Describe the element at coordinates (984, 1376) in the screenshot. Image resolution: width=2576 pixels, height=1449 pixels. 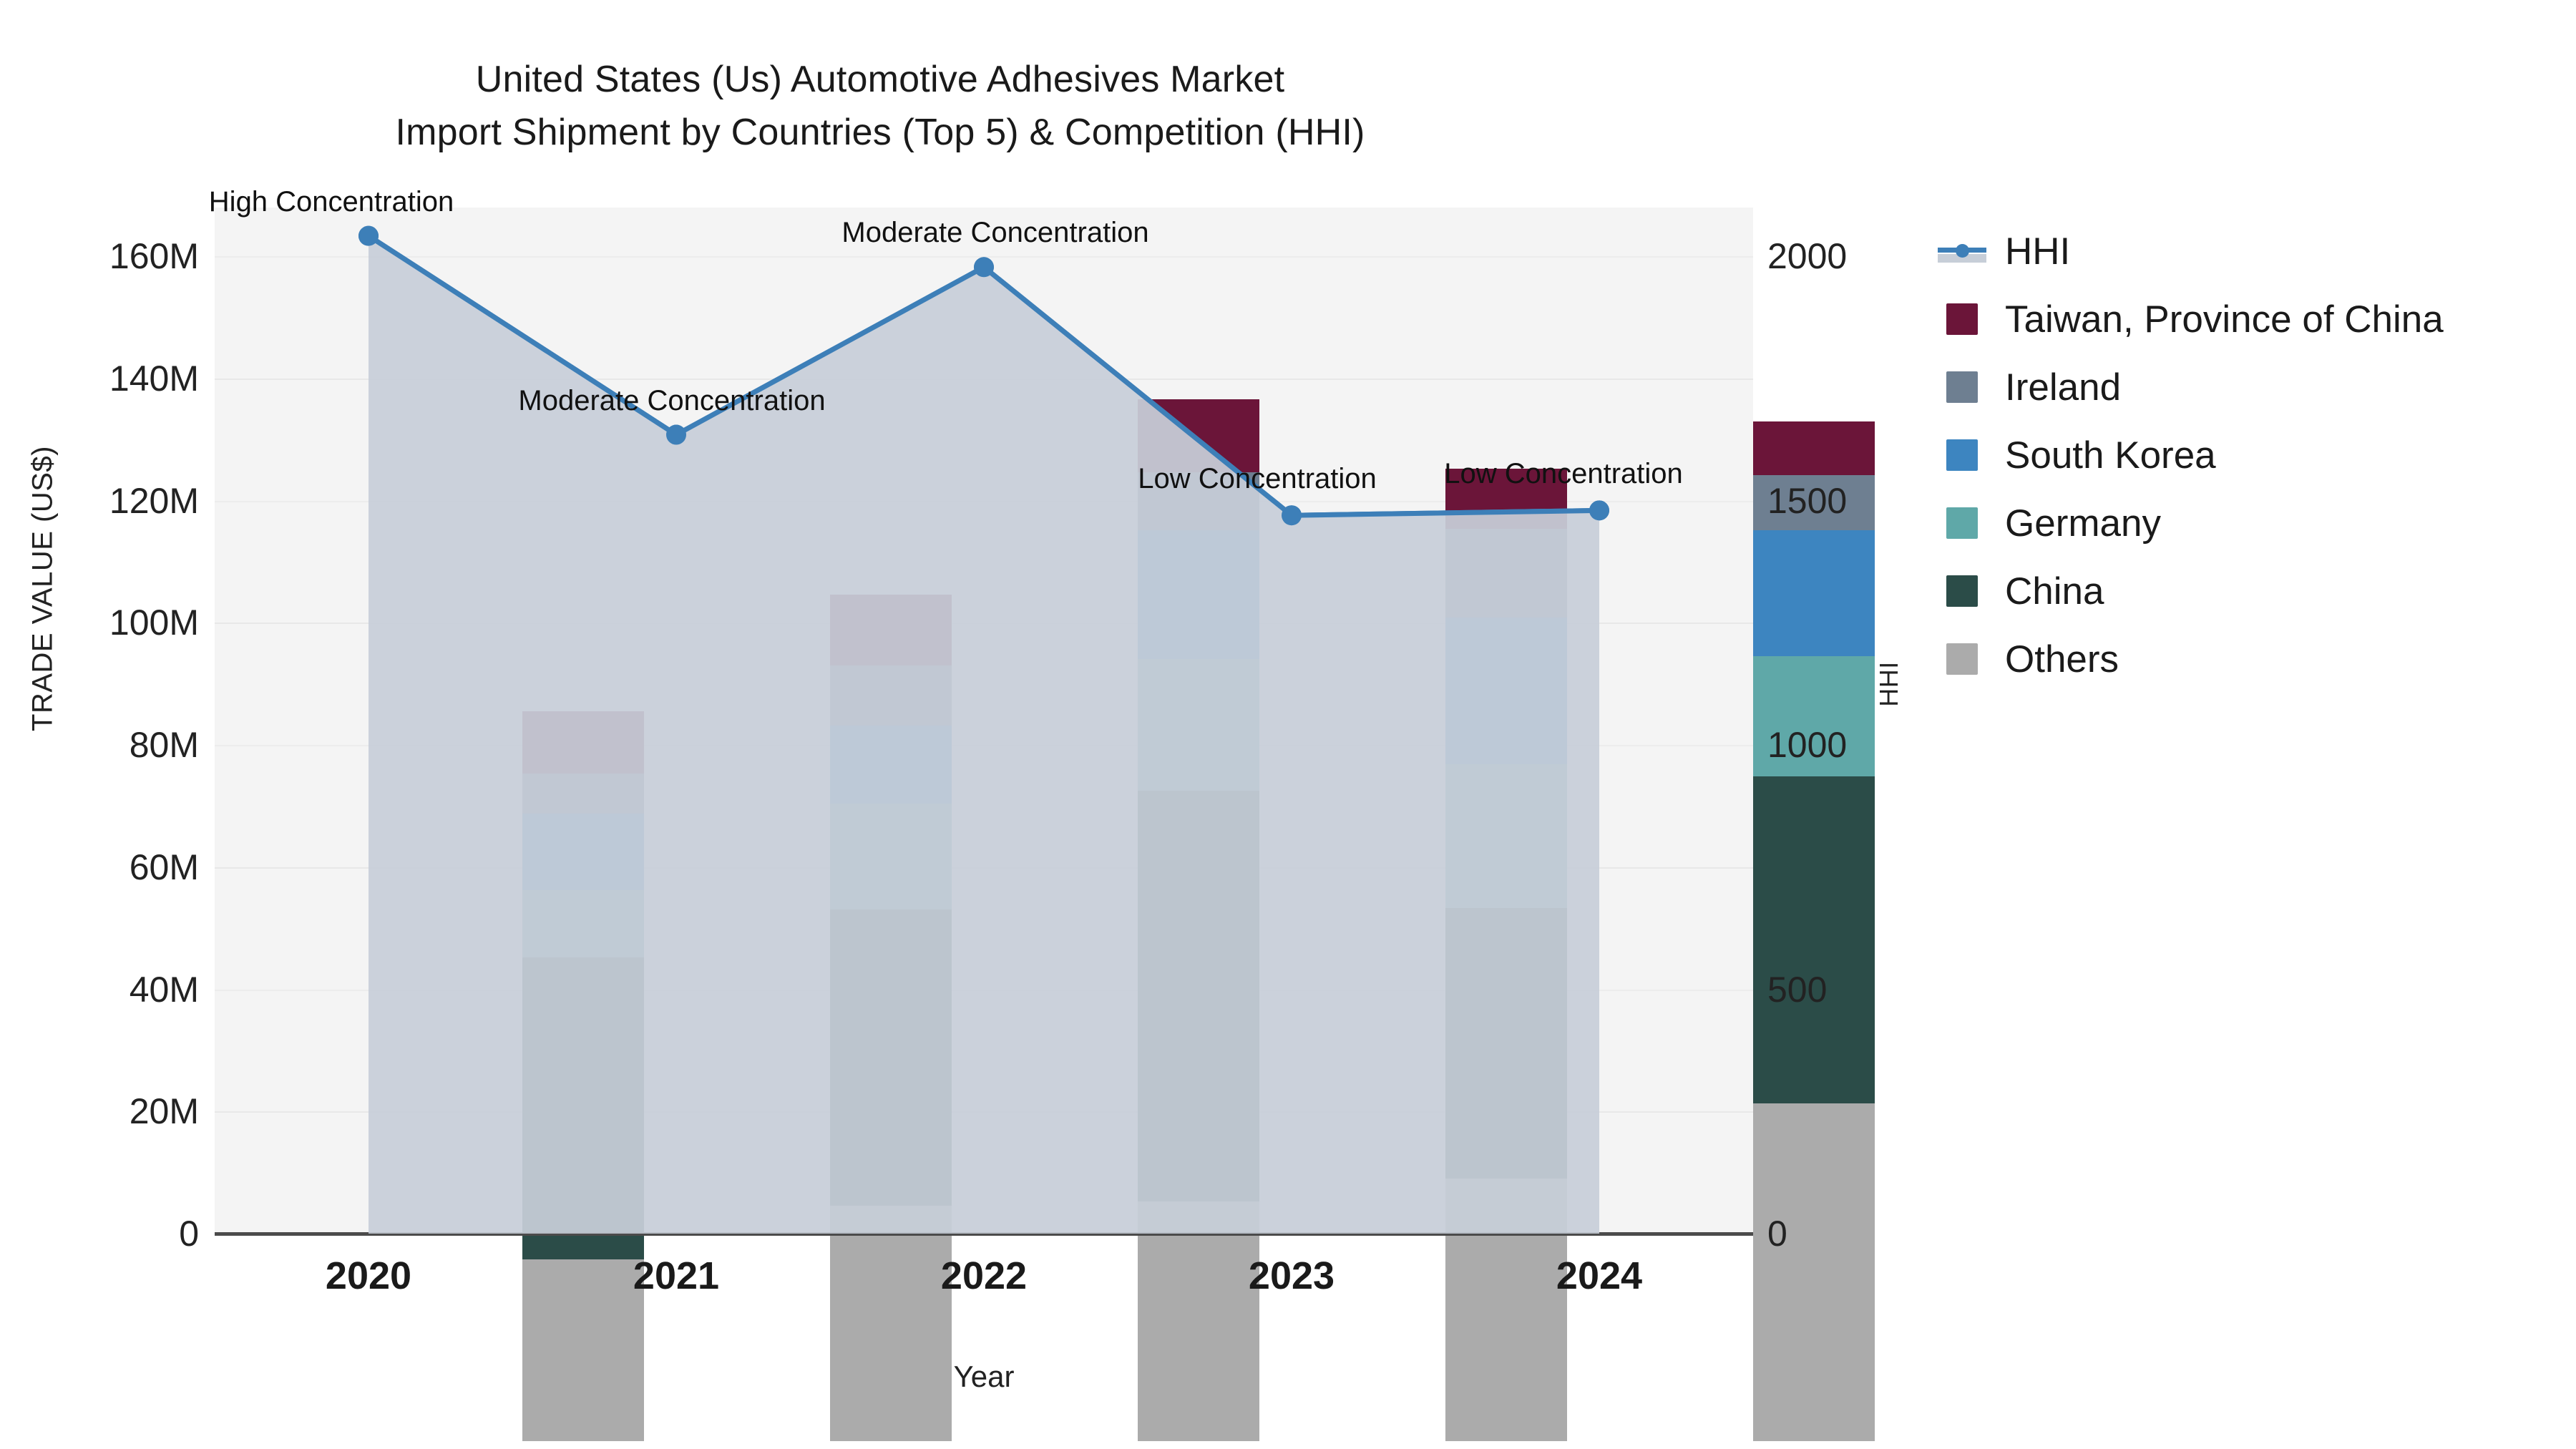
I see `x-axis-title: Year` at that location.